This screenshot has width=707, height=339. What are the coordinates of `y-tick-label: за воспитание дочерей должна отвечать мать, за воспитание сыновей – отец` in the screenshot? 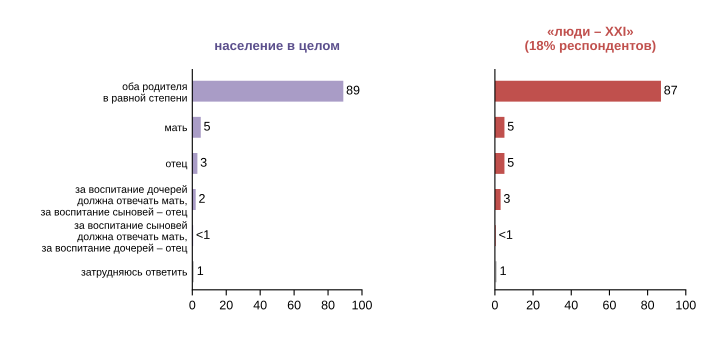 It's located at (114, 201).